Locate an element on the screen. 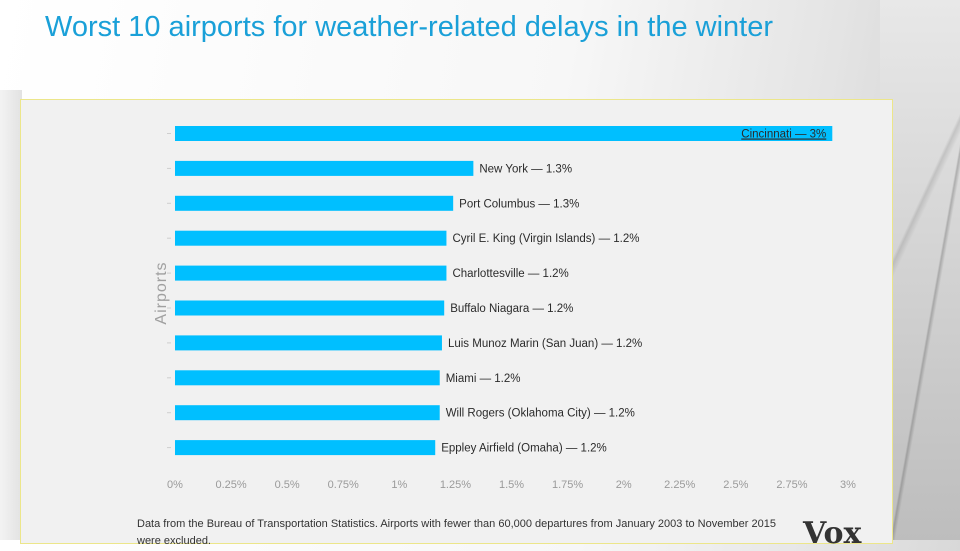 Image resolution: width=960 pixels, height=551 pixels. bar-data-label: Cyril E. King (Virgin Islands) — 1.2% is located at coordinates (545, 239).